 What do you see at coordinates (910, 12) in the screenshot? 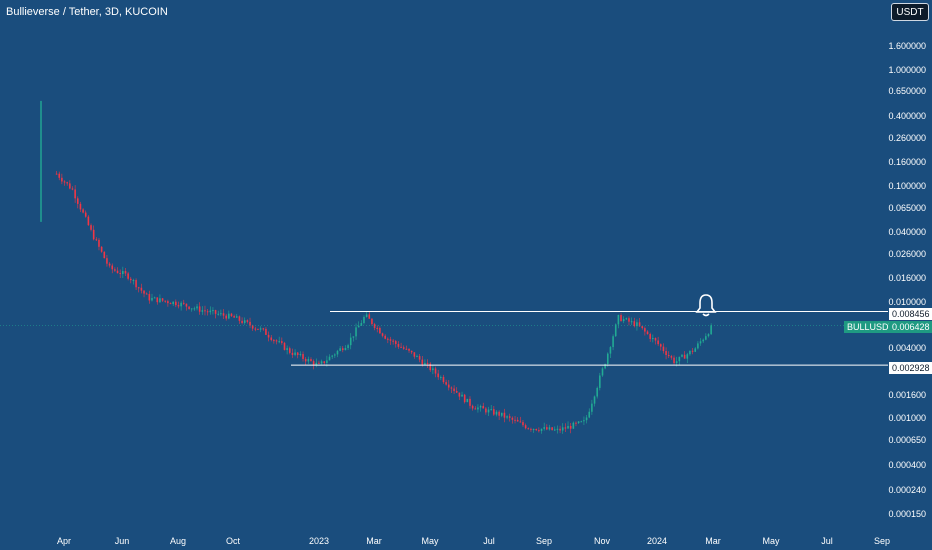
I see `currency-button: USDT` at bounding box center [910, 12].